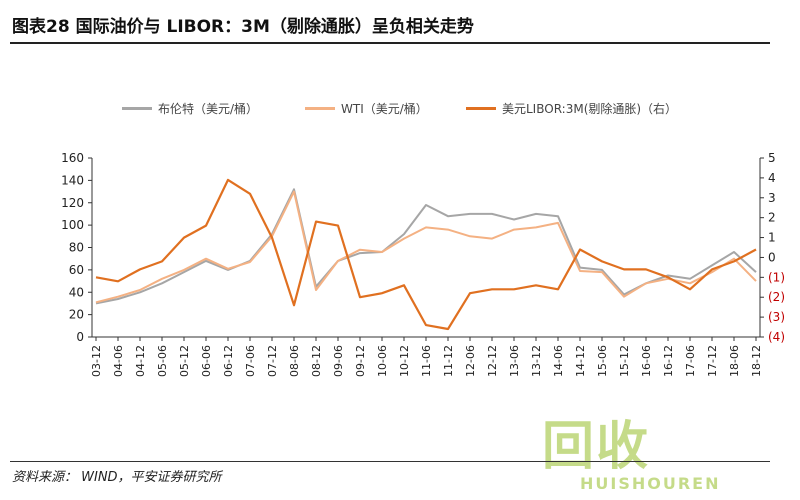 This screenshot has width=800, height=500. Describe the element at coordinates (206, 361) in the screenshot. I see `x-tick-label: 06-06` at that location.